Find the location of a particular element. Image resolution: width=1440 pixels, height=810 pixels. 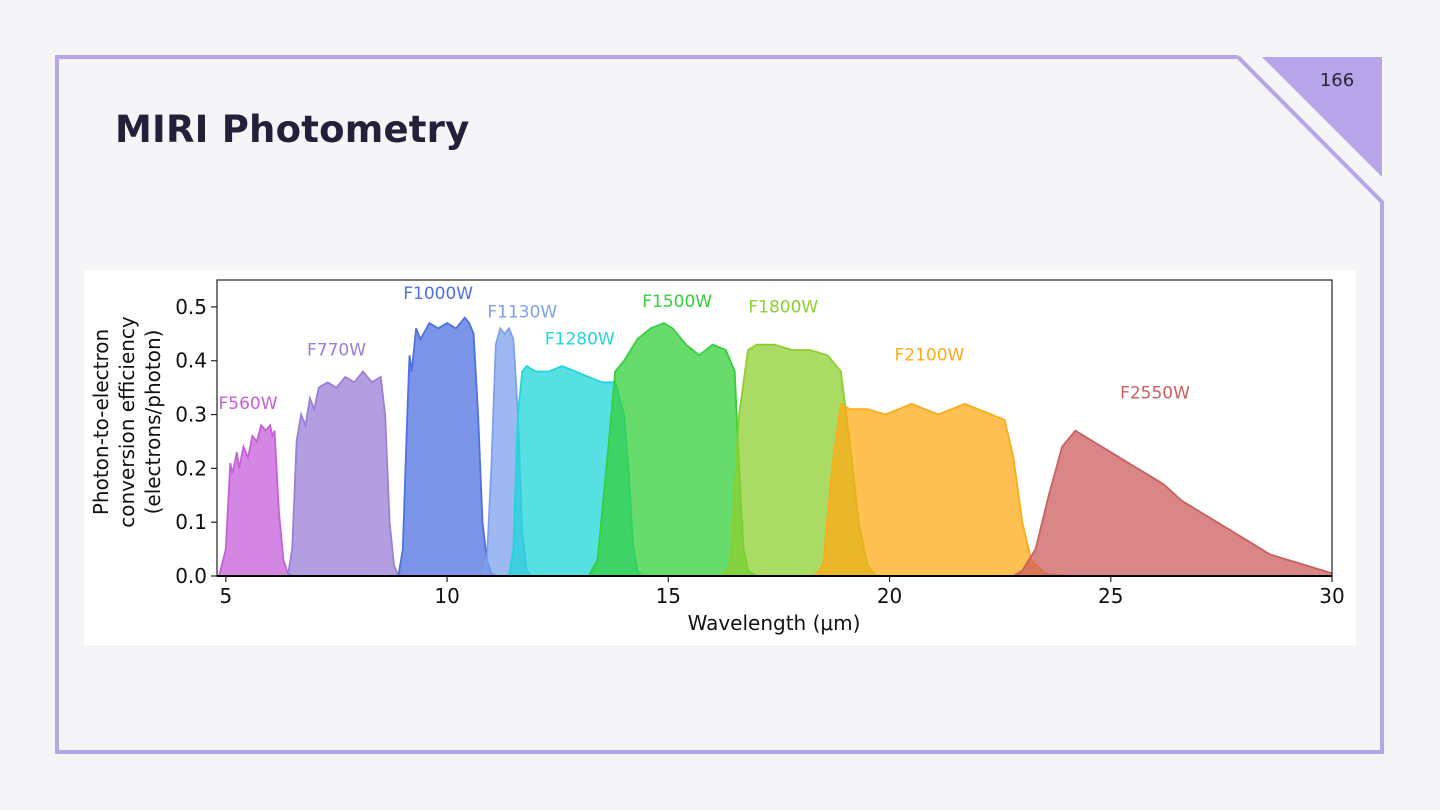

series-line-f2100w is located at coordinates (940, 489).